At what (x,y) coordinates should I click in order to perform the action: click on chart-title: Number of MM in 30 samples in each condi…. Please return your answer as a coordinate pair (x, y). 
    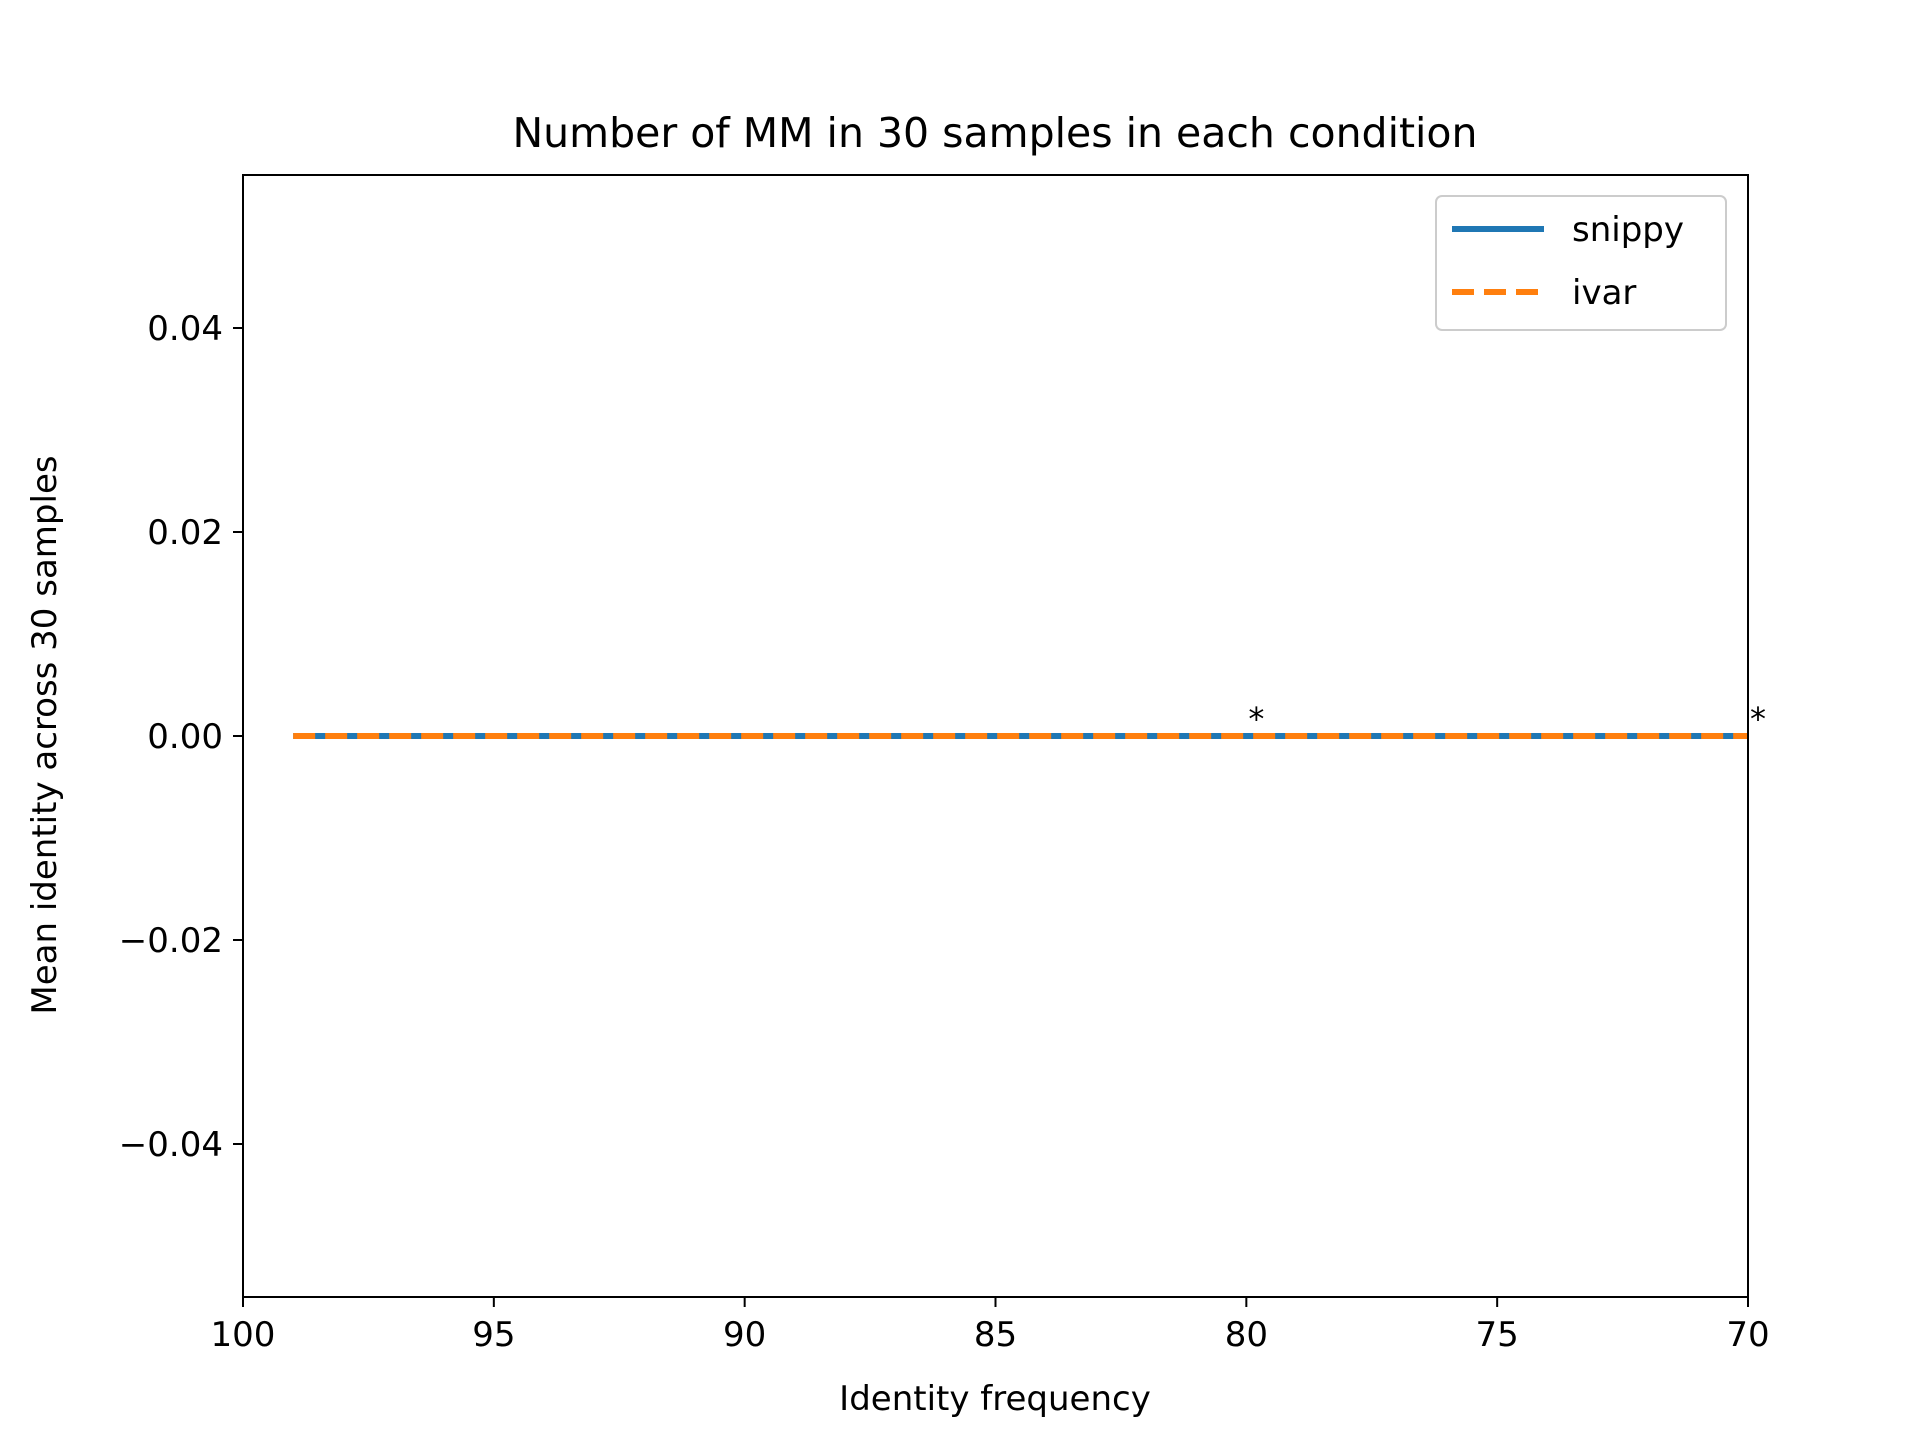
    Looking at the image, I should click on (994, 133).